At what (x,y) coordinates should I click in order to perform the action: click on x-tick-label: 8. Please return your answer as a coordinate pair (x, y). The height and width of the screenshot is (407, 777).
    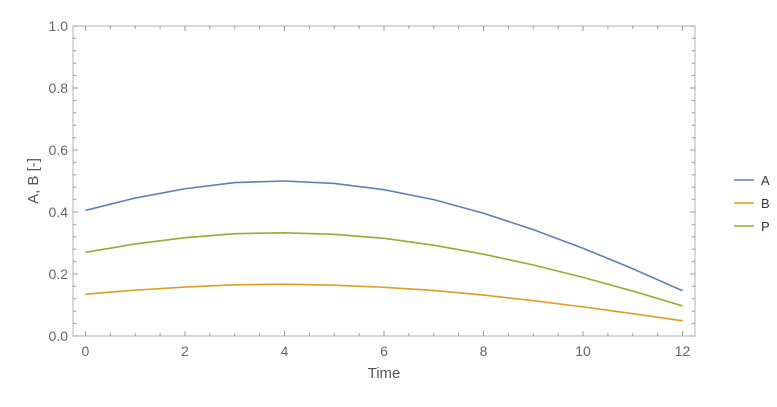
    Looking at the image, I should click on (484, 351).